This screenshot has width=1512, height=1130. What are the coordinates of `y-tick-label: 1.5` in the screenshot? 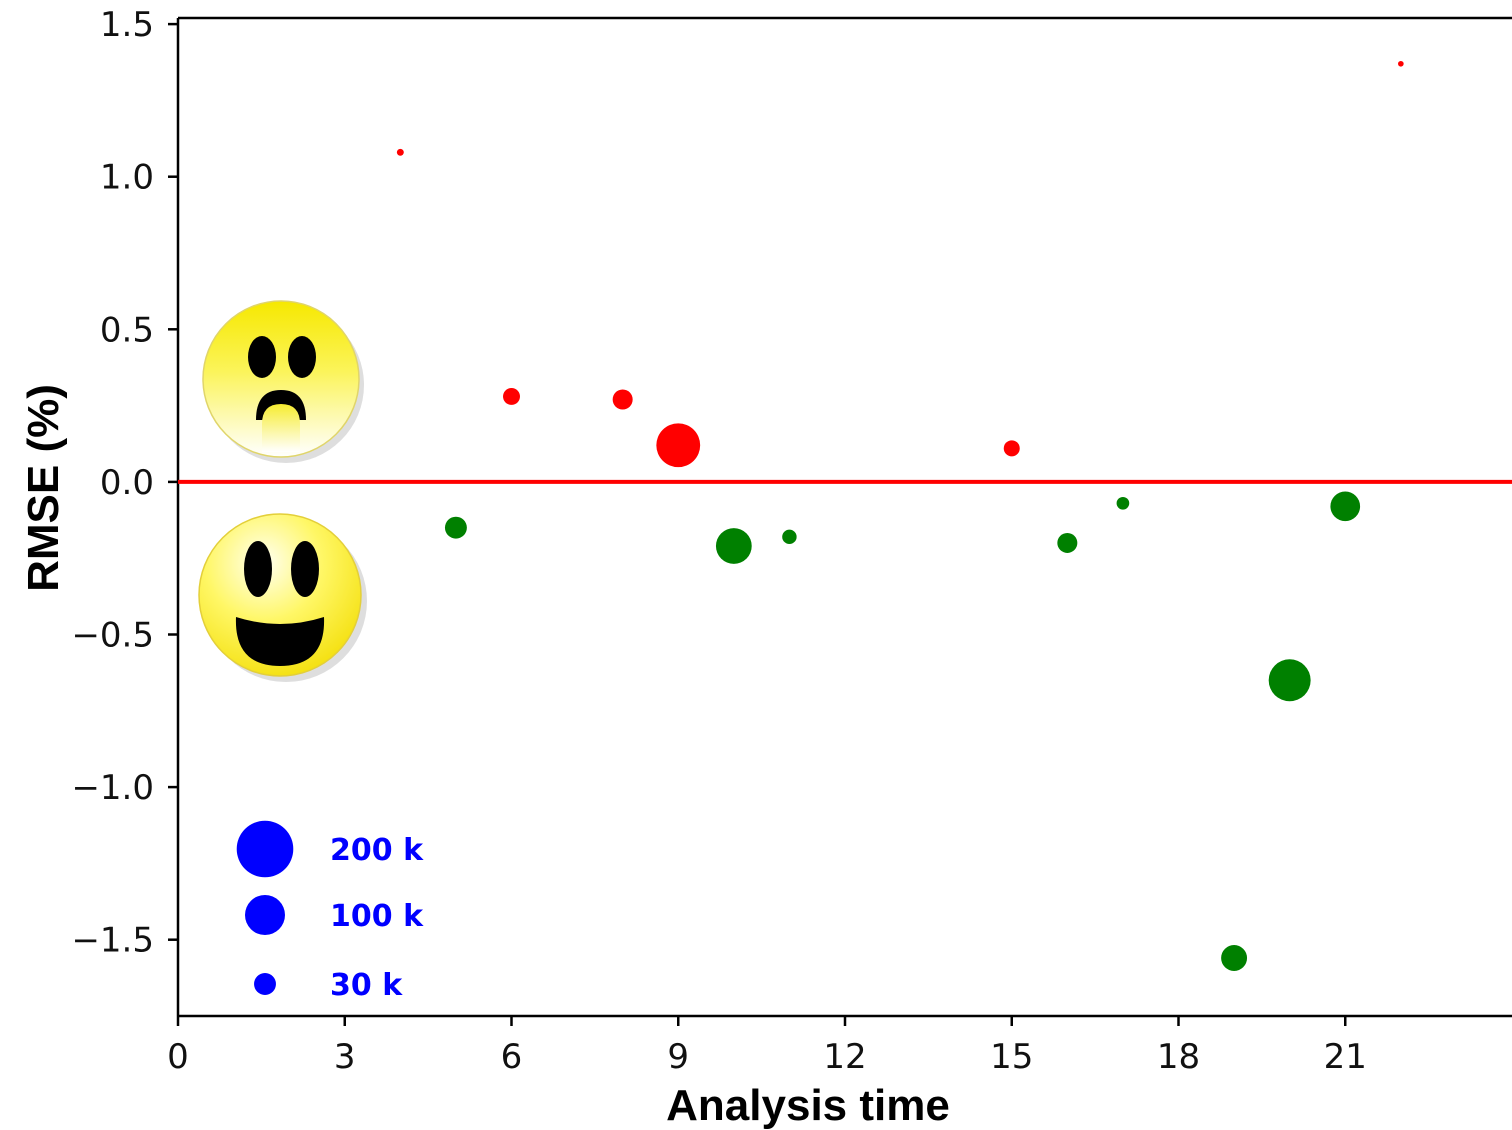 It's located at (127, 25).